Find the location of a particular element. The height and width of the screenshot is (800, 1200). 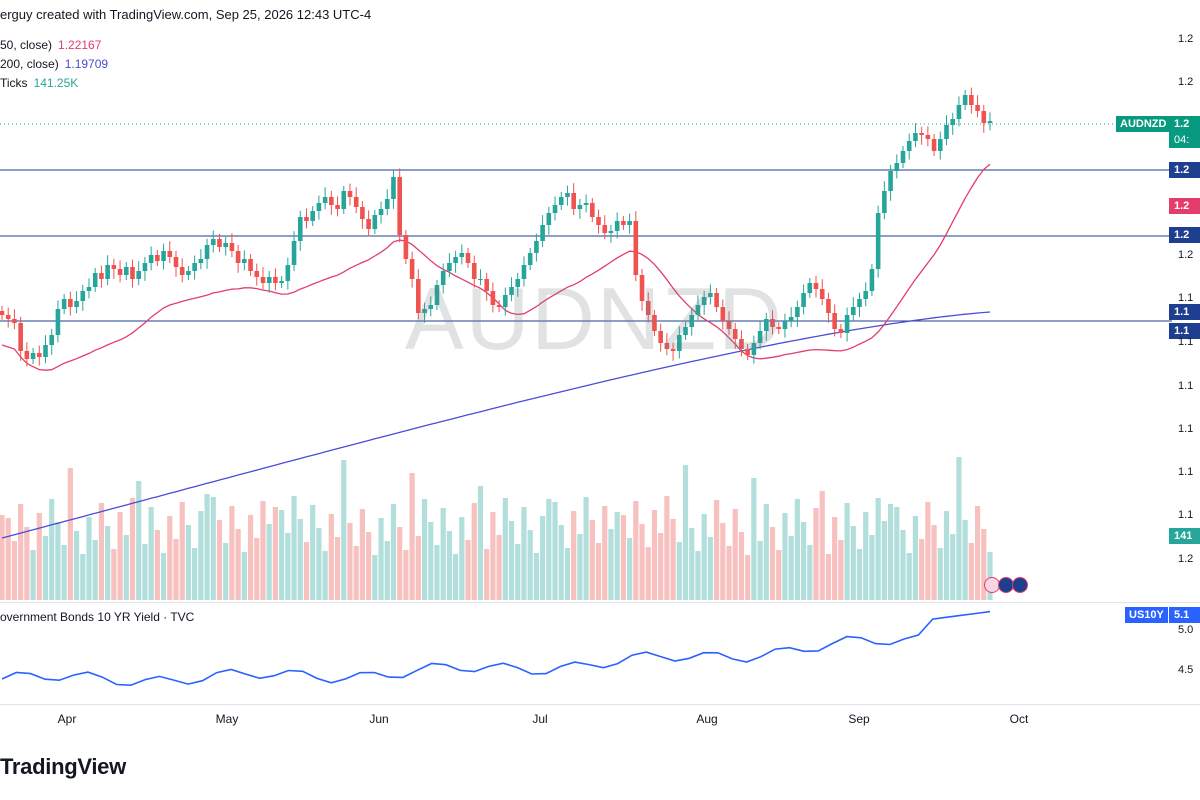

x-axis-label: Jun is located at coordinates (379, 719).